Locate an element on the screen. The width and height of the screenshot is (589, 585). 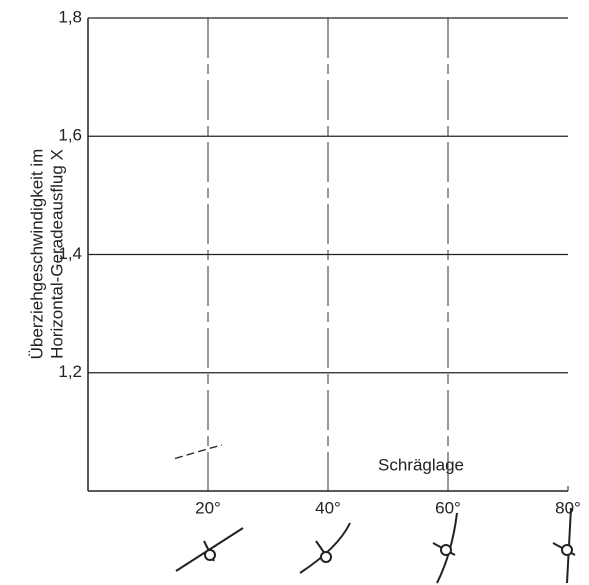
x-tick-label: 40° is located at coordinates (328, 507).